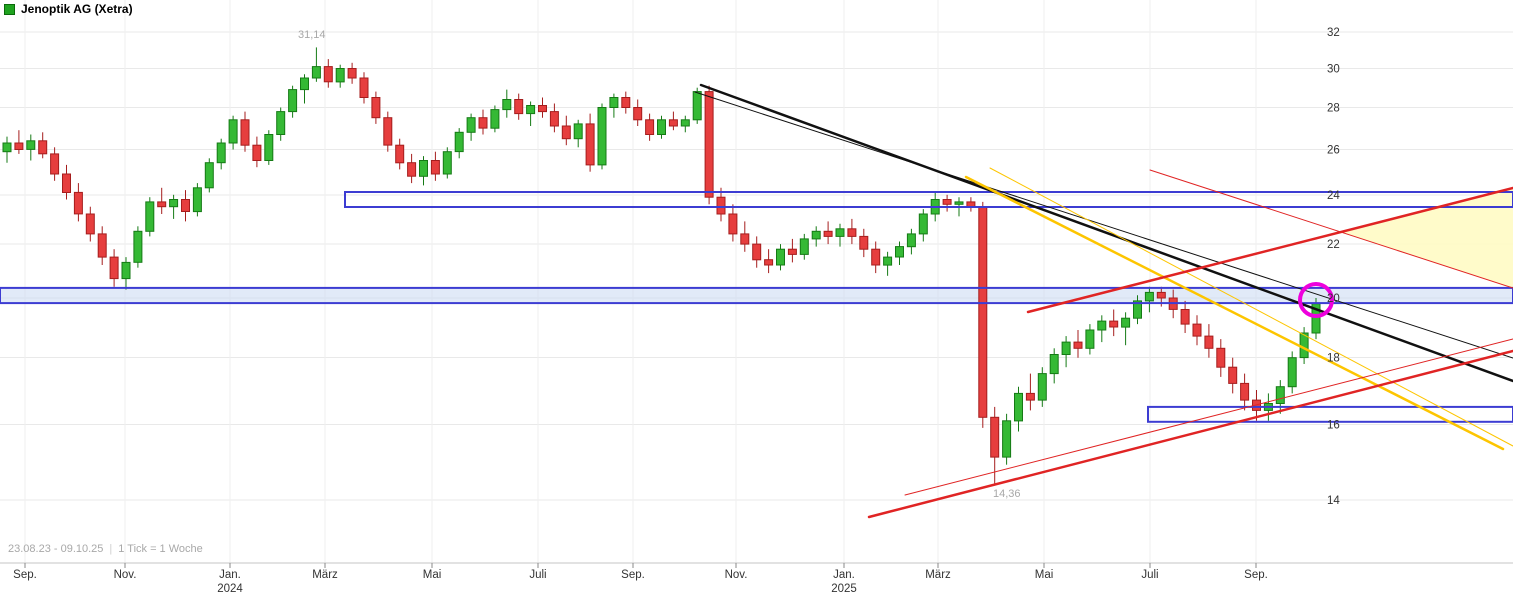 This screenshot has width=1513, height=603. What do you see at coordinates (1333, 245) in the screenshot?
I see `svg-text: 22` at bounding box center [1333, 245].